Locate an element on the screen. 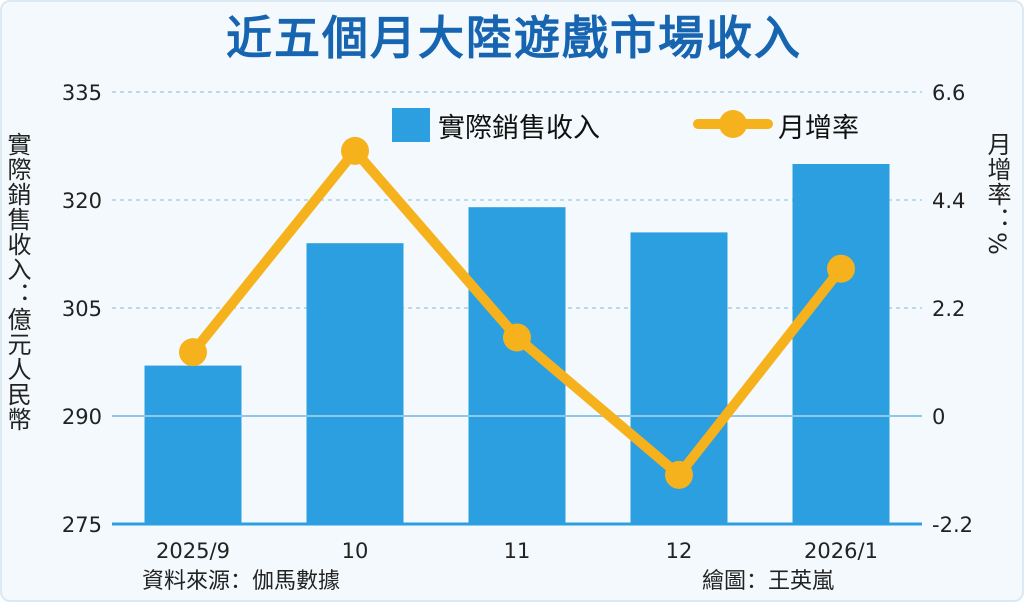  credit-note: 繪圖：王英嵐 is located at coordinates (768, 581).